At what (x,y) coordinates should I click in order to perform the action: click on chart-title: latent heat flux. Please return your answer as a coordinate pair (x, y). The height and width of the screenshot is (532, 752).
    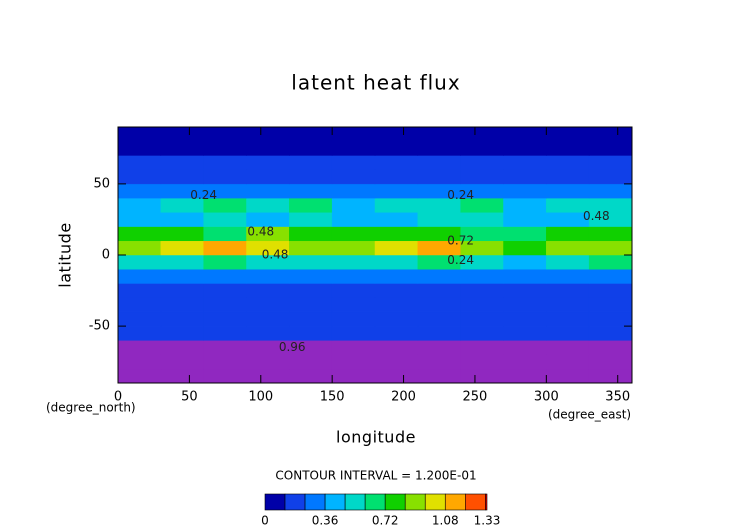
    Looking at the image, I should click on (375, 83).